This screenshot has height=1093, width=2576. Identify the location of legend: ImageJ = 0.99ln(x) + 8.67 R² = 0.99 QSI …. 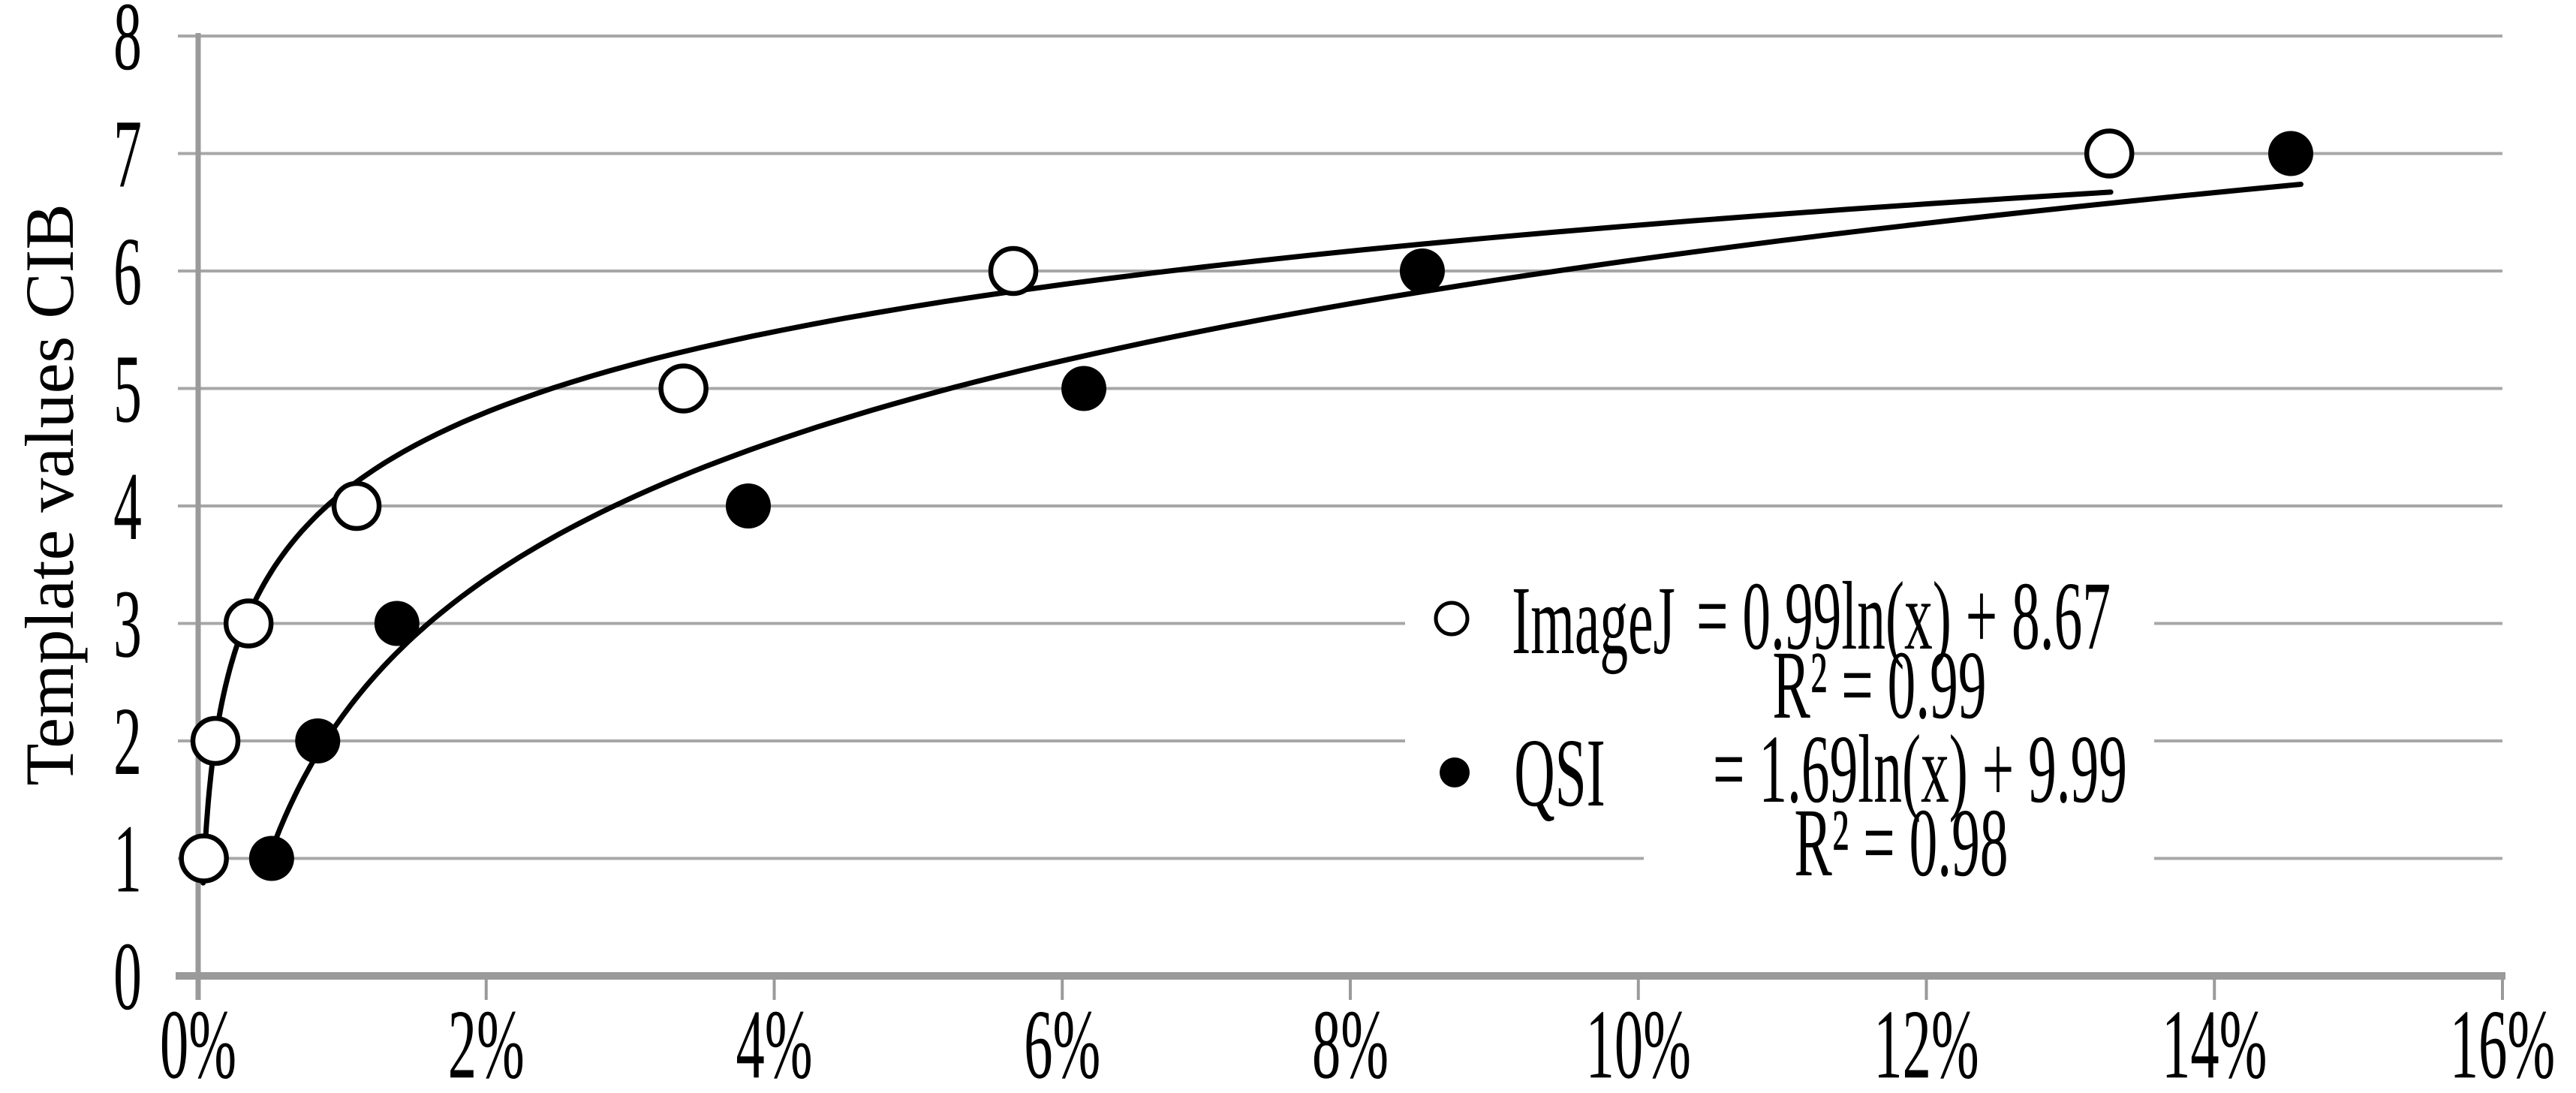
(1779, 729).